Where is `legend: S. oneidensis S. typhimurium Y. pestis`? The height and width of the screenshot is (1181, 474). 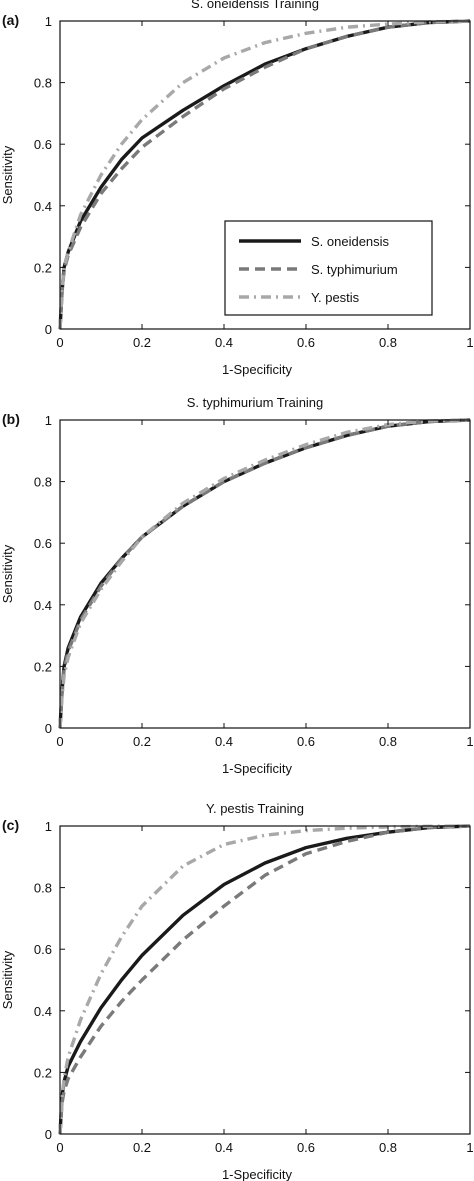
legend: S. oneidensis S. typhimurium Y. pestis is located at coordinates (328, 268).